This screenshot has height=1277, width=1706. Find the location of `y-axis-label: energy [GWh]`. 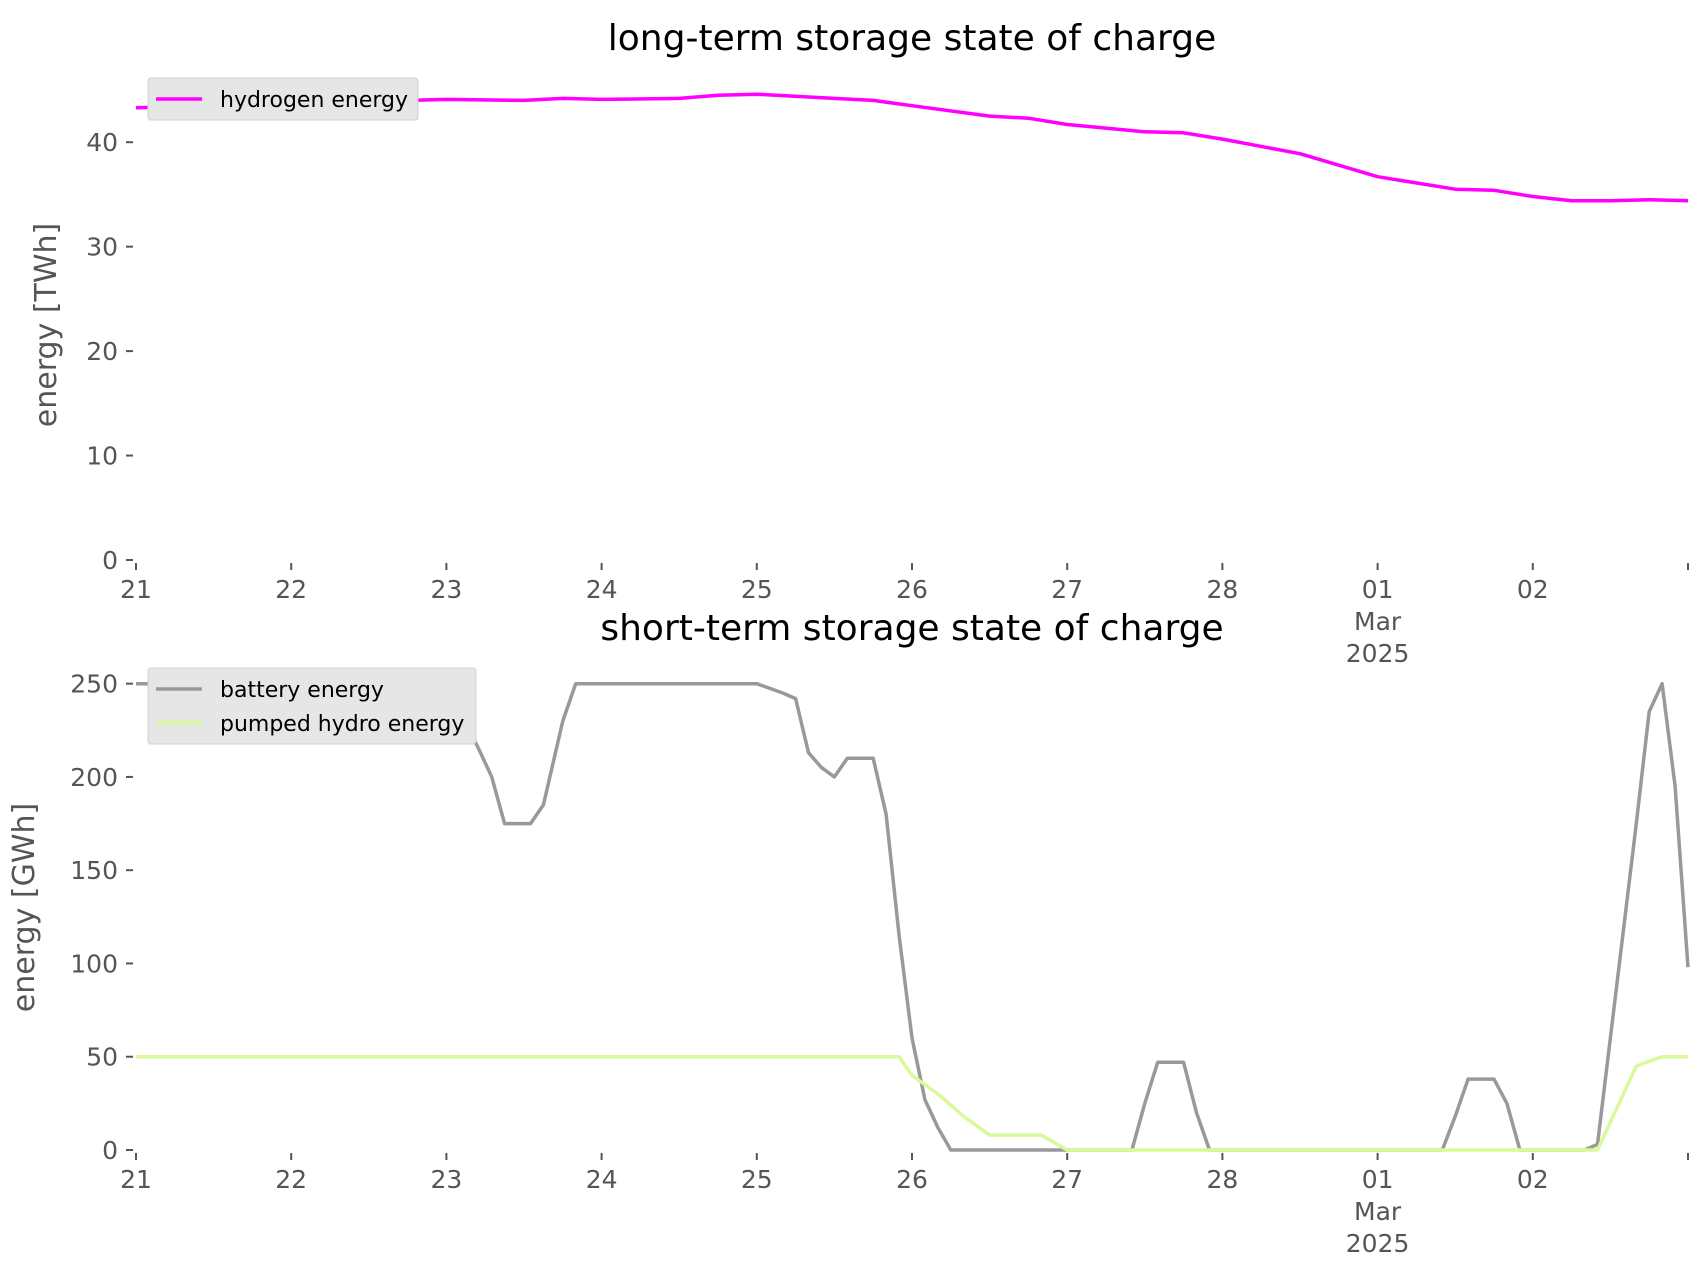

y-axis-label: energy [GWh] is located at coordinates (24, 907).